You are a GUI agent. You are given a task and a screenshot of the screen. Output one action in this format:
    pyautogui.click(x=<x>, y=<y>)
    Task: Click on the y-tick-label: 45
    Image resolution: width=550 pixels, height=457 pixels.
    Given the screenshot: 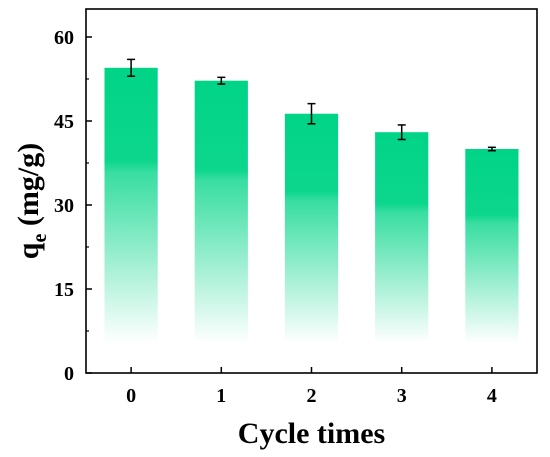 What is the action you would take?
    pyautogui.click(x=64, y=122)
    